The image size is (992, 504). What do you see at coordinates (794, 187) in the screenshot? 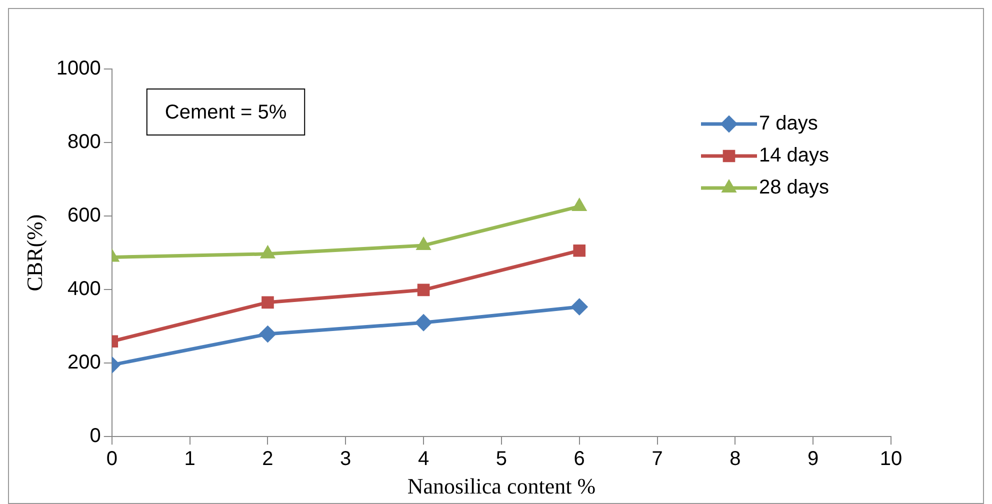
I see `legend-label: 28 days` at bounding box center [794, 187].